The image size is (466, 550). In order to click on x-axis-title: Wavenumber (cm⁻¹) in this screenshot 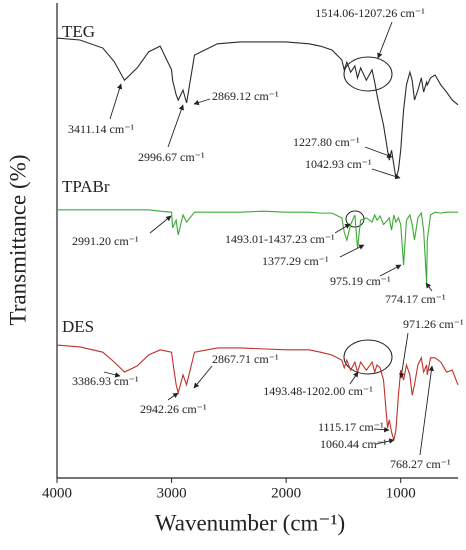, I will do `click(250, 522)`.